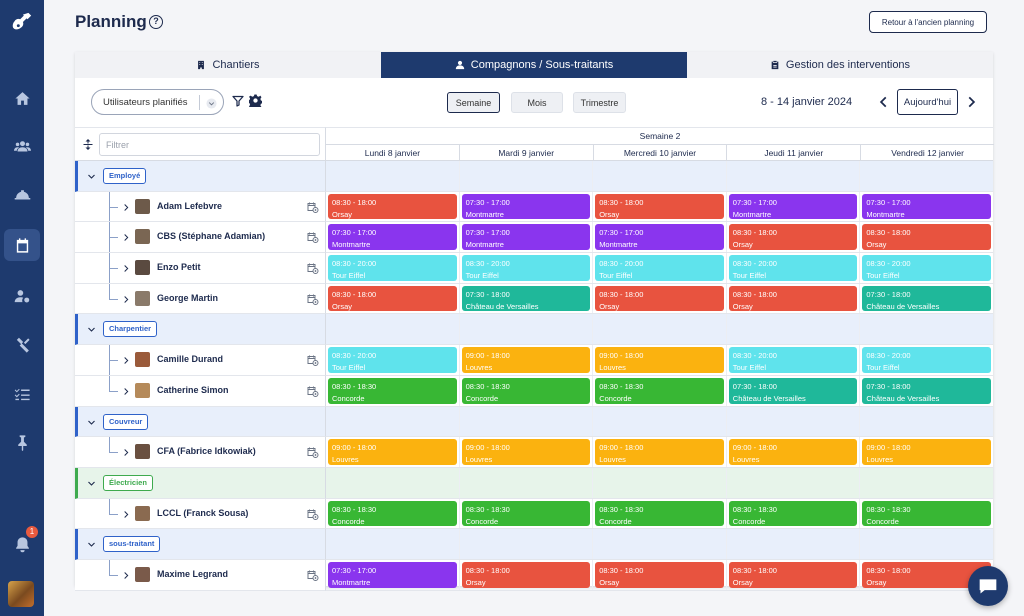 The image size is (1024, 616). I want to click on planned-users-select: Utilisateurs planifiés, so click(157, 102).